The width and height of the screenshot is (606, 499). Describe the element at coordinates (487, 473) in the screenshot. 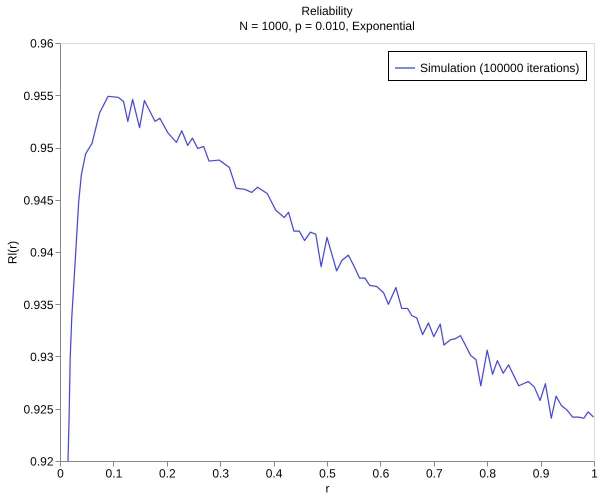

I see `x-tick-label: 0.8` at that location.